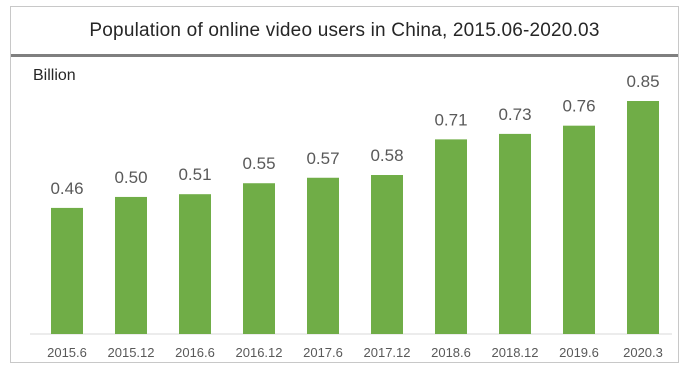 The image size is (691, 369). Describe the element at coordinates (579, 352) in the screenshot. I see `x-tick-label: 2019.6` at that location.